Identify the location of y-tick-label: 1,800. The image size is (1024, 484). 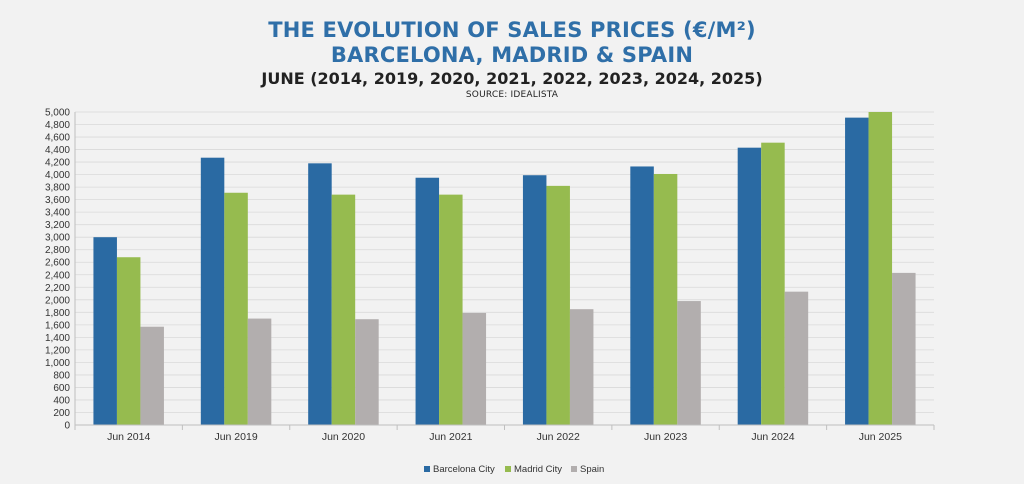
(57, 313).